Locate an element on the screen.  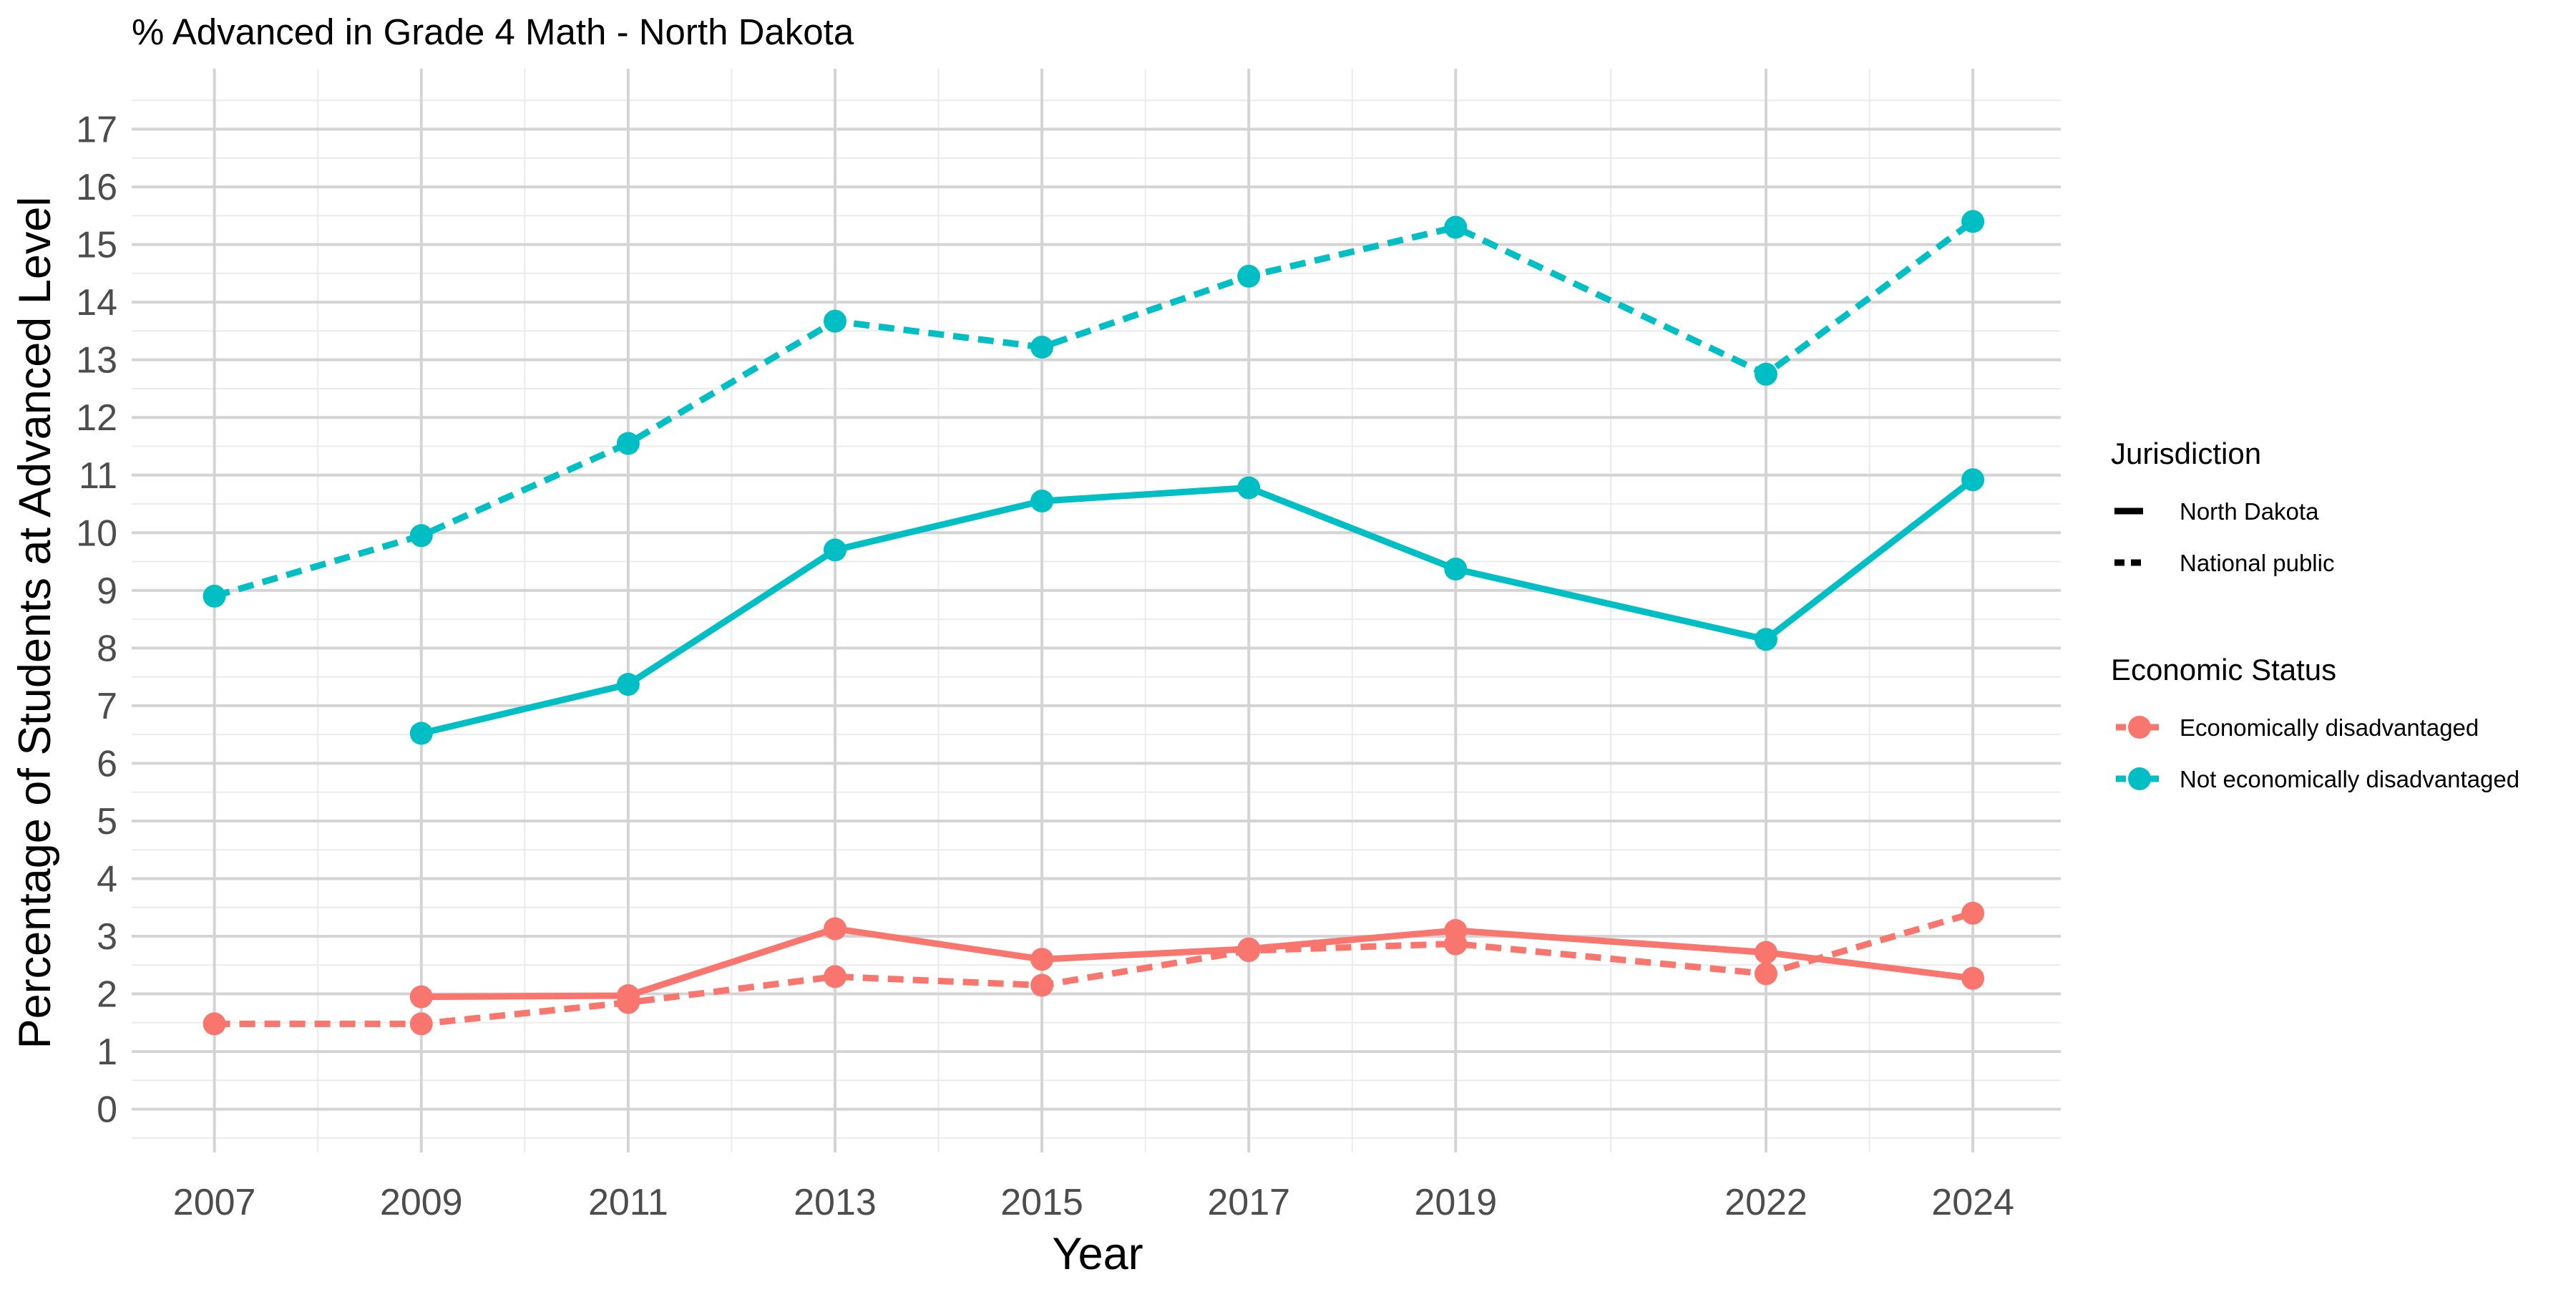
y-tick-label-7: 7 is located at coordinates (107, 706).